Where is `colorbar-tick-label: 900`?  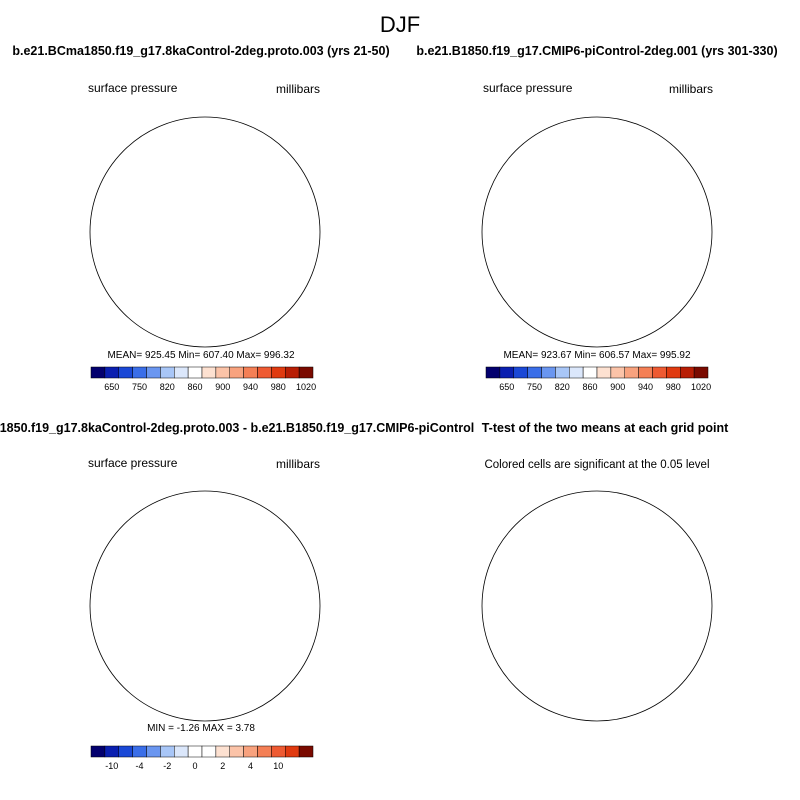 colorbar-tick-label: 900 is located at coordinates (222, 387).